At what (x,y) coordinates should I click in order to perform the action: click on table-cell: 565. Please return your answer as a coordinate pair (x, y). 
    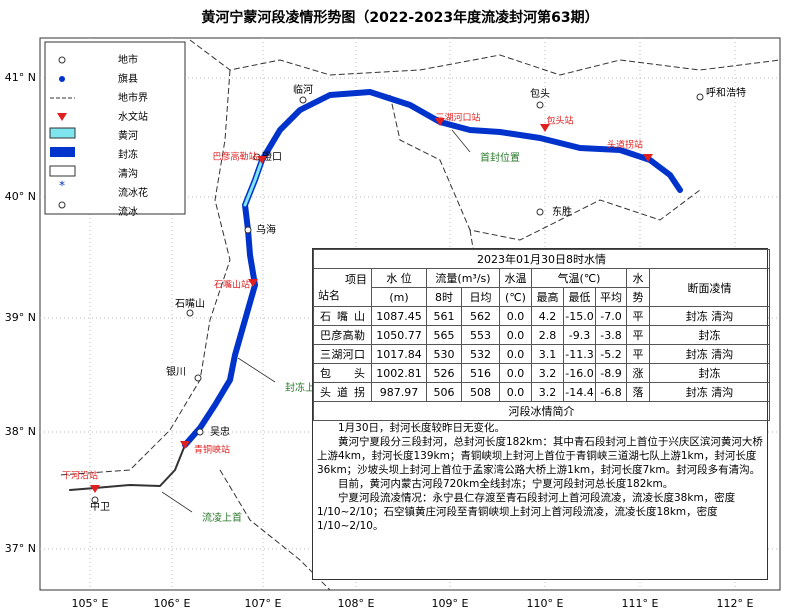
    Looking at the image, I should click on (444, 335).